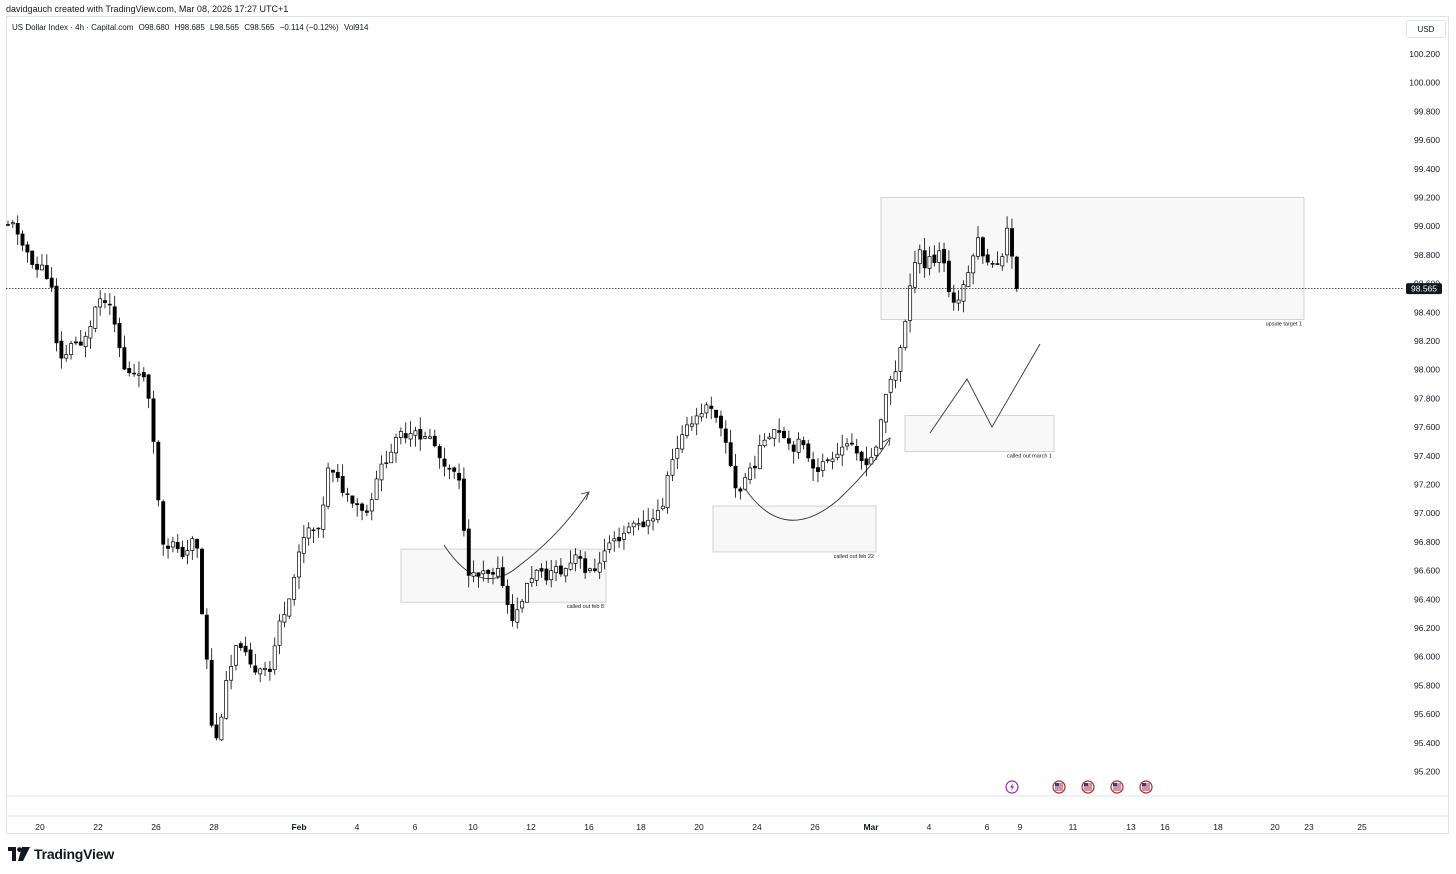 This screenshot has height=874, width=1456. What do you see at coordinates (1427, 456) in the screenshot?
I see `y-tick-label: 97.400` at bounding box center [1427, 456].